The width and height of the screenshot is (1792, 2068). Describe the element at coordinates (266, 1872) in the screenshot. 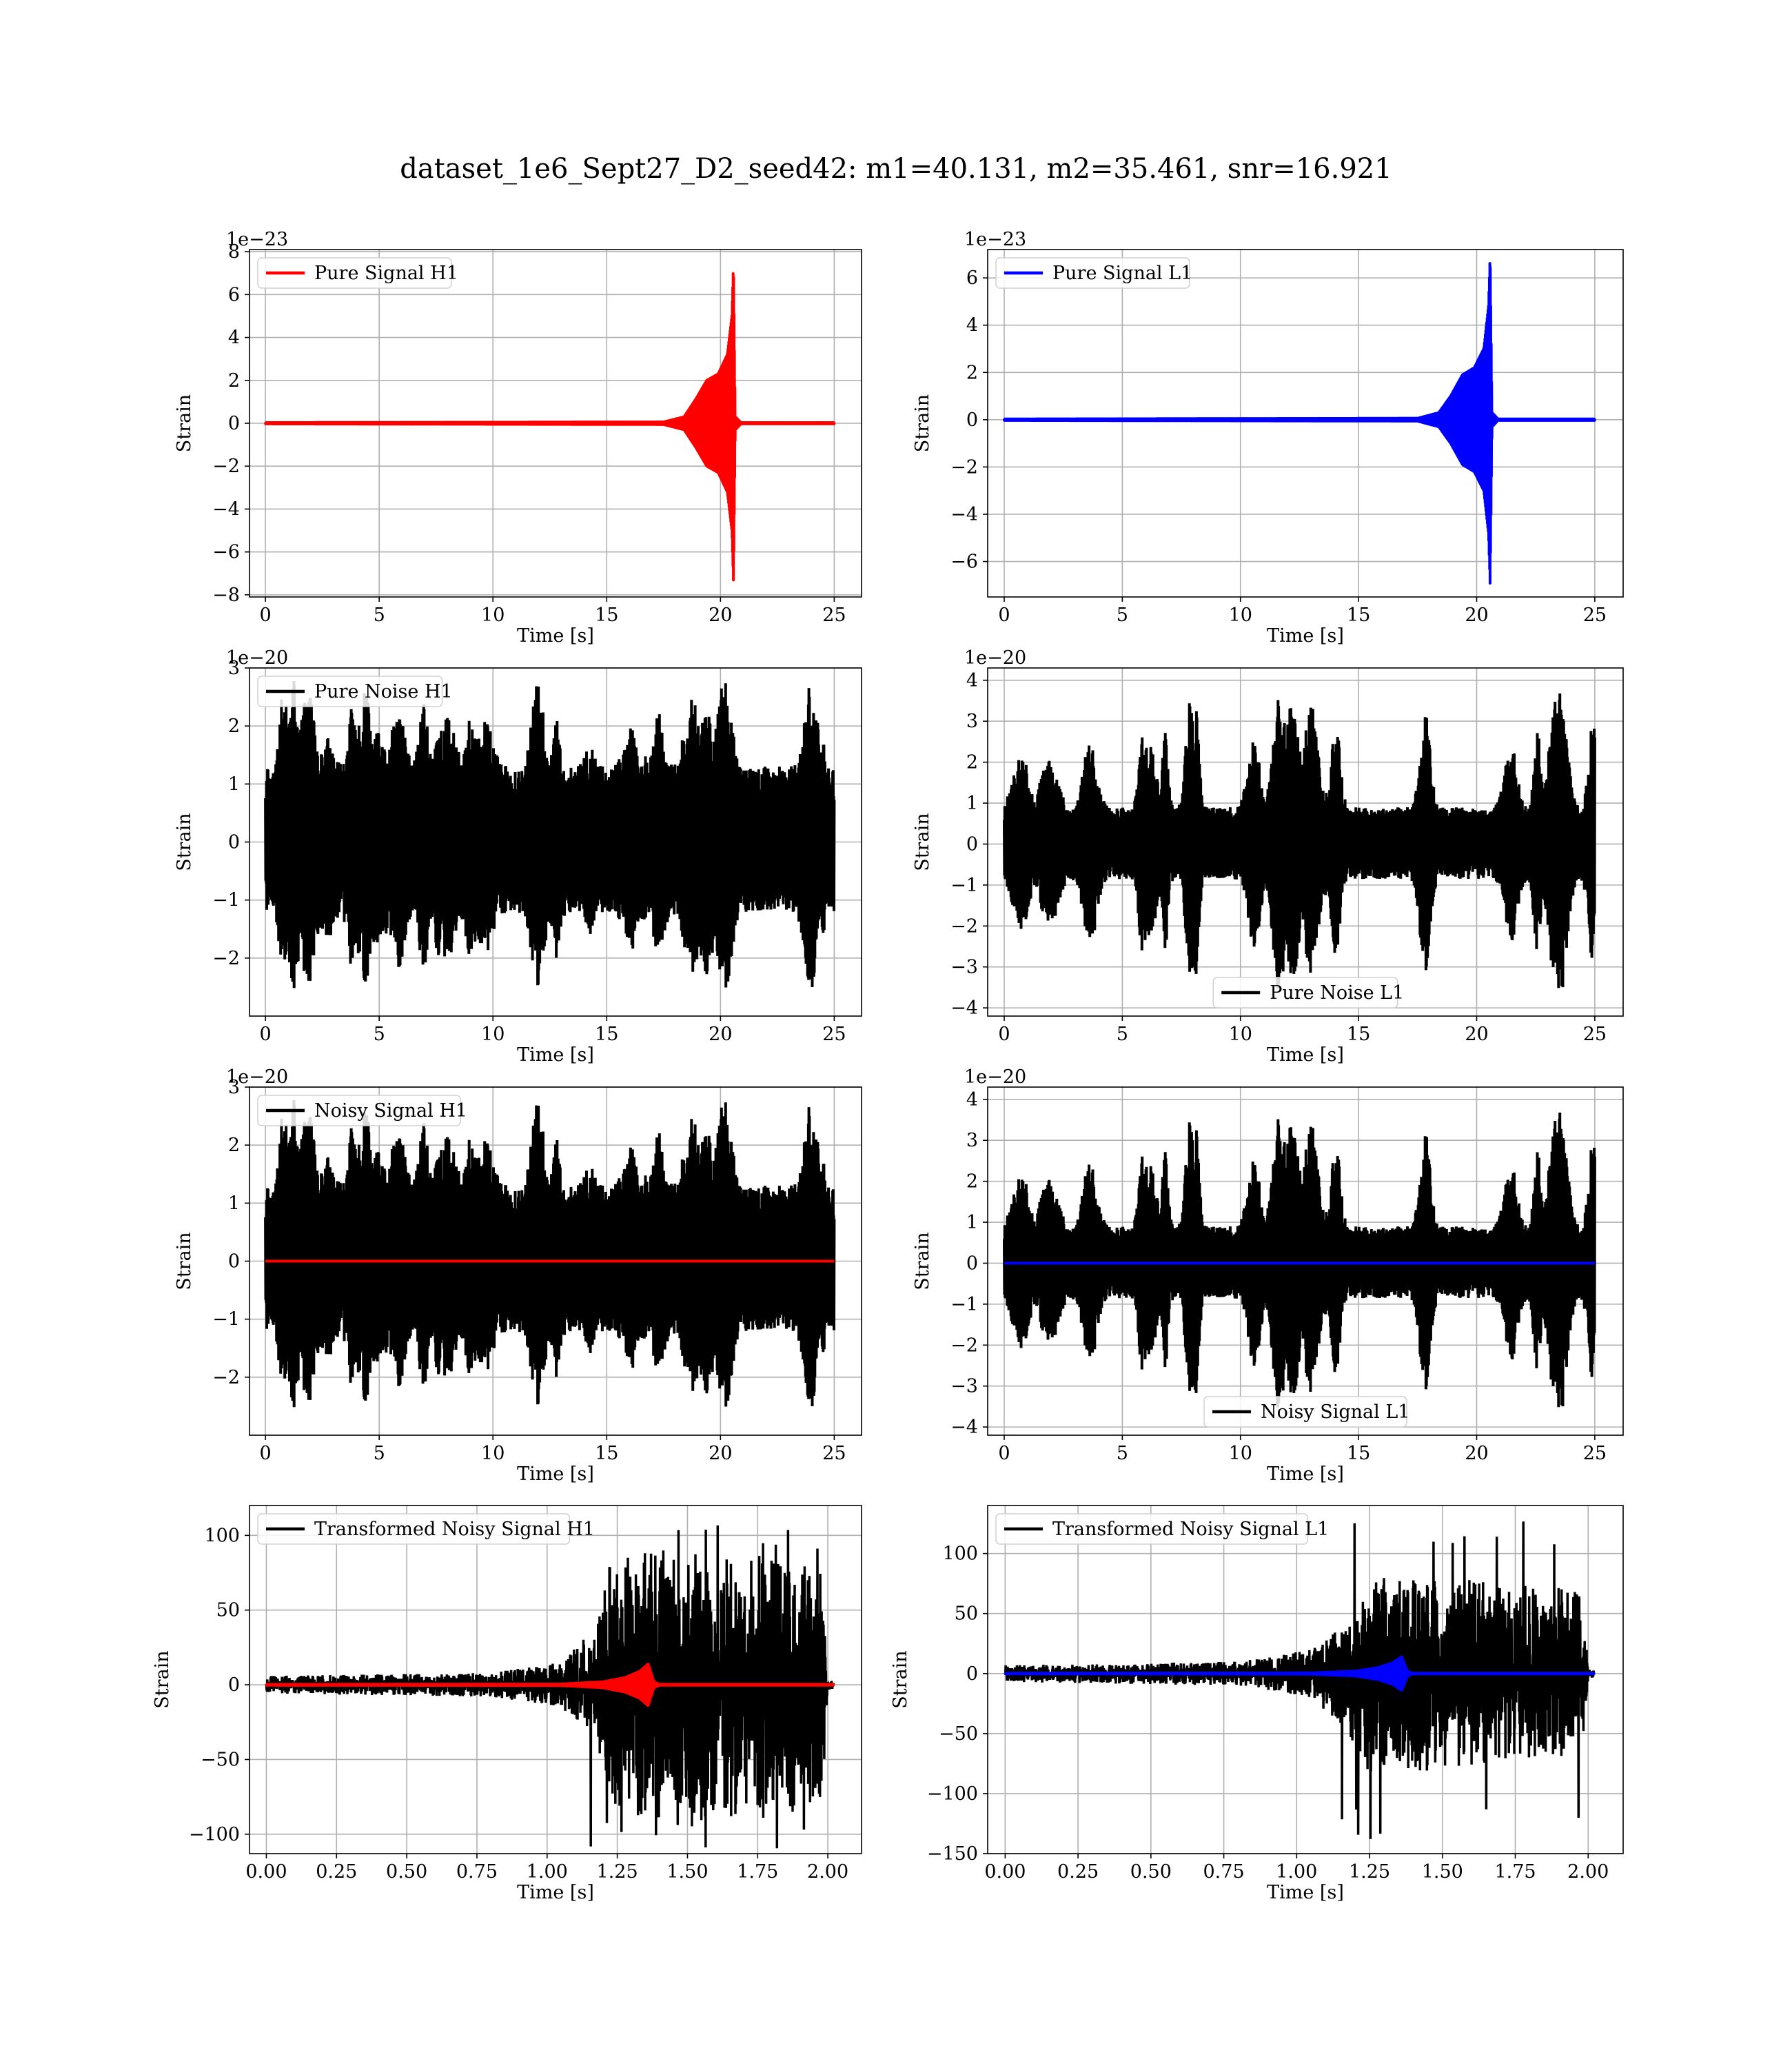

I see `x-tick-label: 0.00` at that location.